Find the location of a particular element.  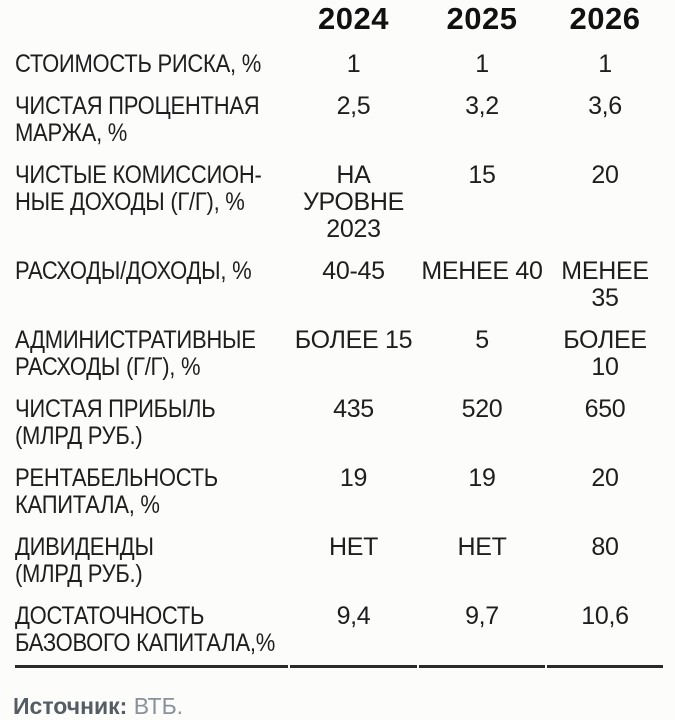

row-label: РЕНТАБЕЛЬНОСТЬ КАПИТАЛА, % is located at coordinates (151, 484).